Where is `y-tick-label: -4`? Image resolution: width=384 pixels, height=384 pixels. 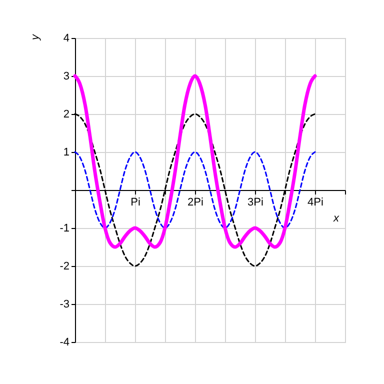
y-tick-label: -4 is located at coordinates (65, 342).